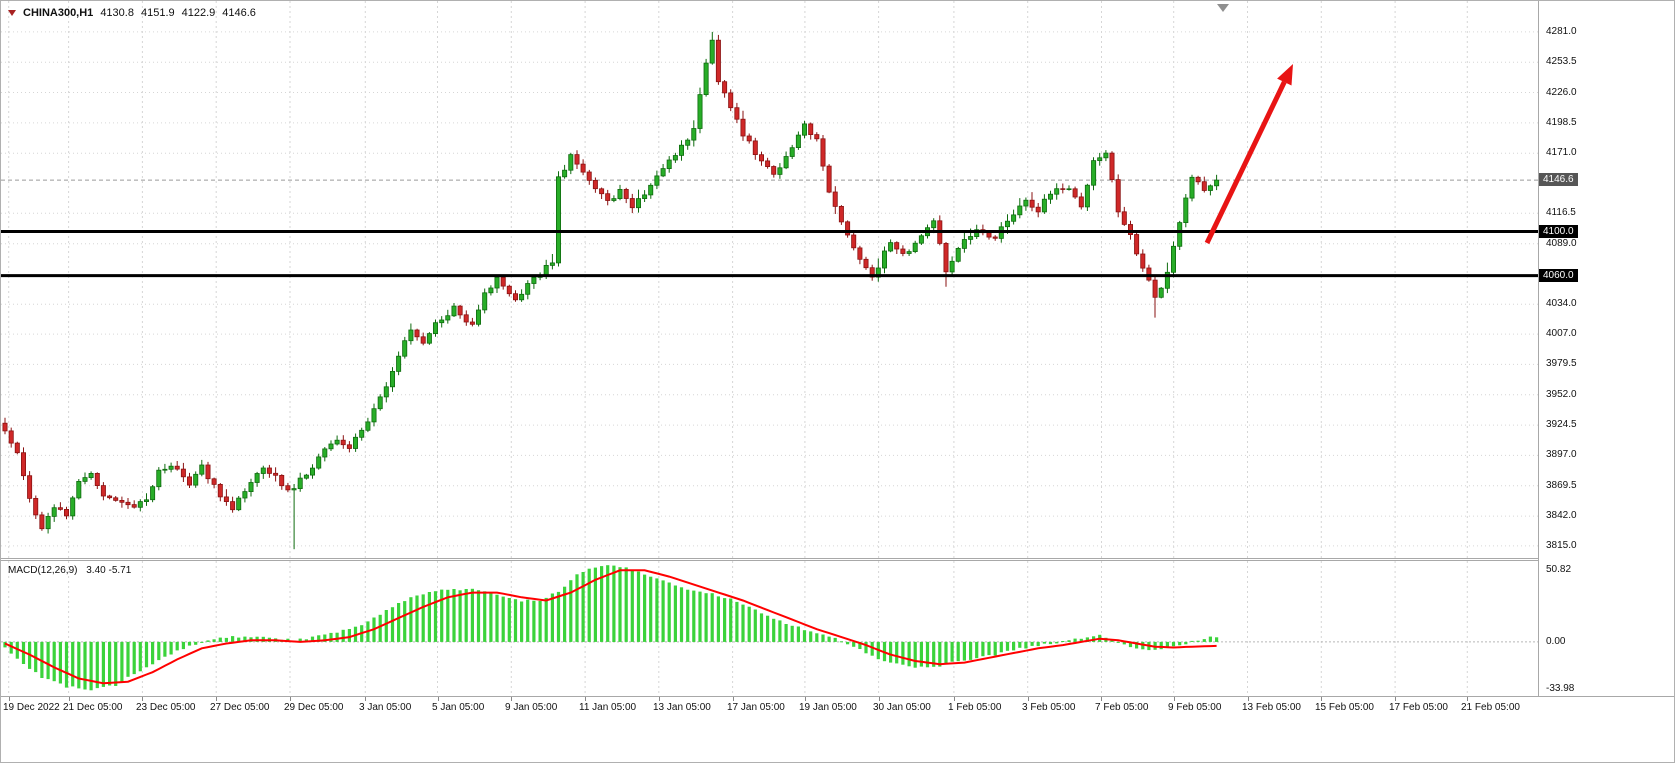 This screenshot has width=1675, height=763. I want to click on current-price-badge: 4146.6, so click(1558, 180).